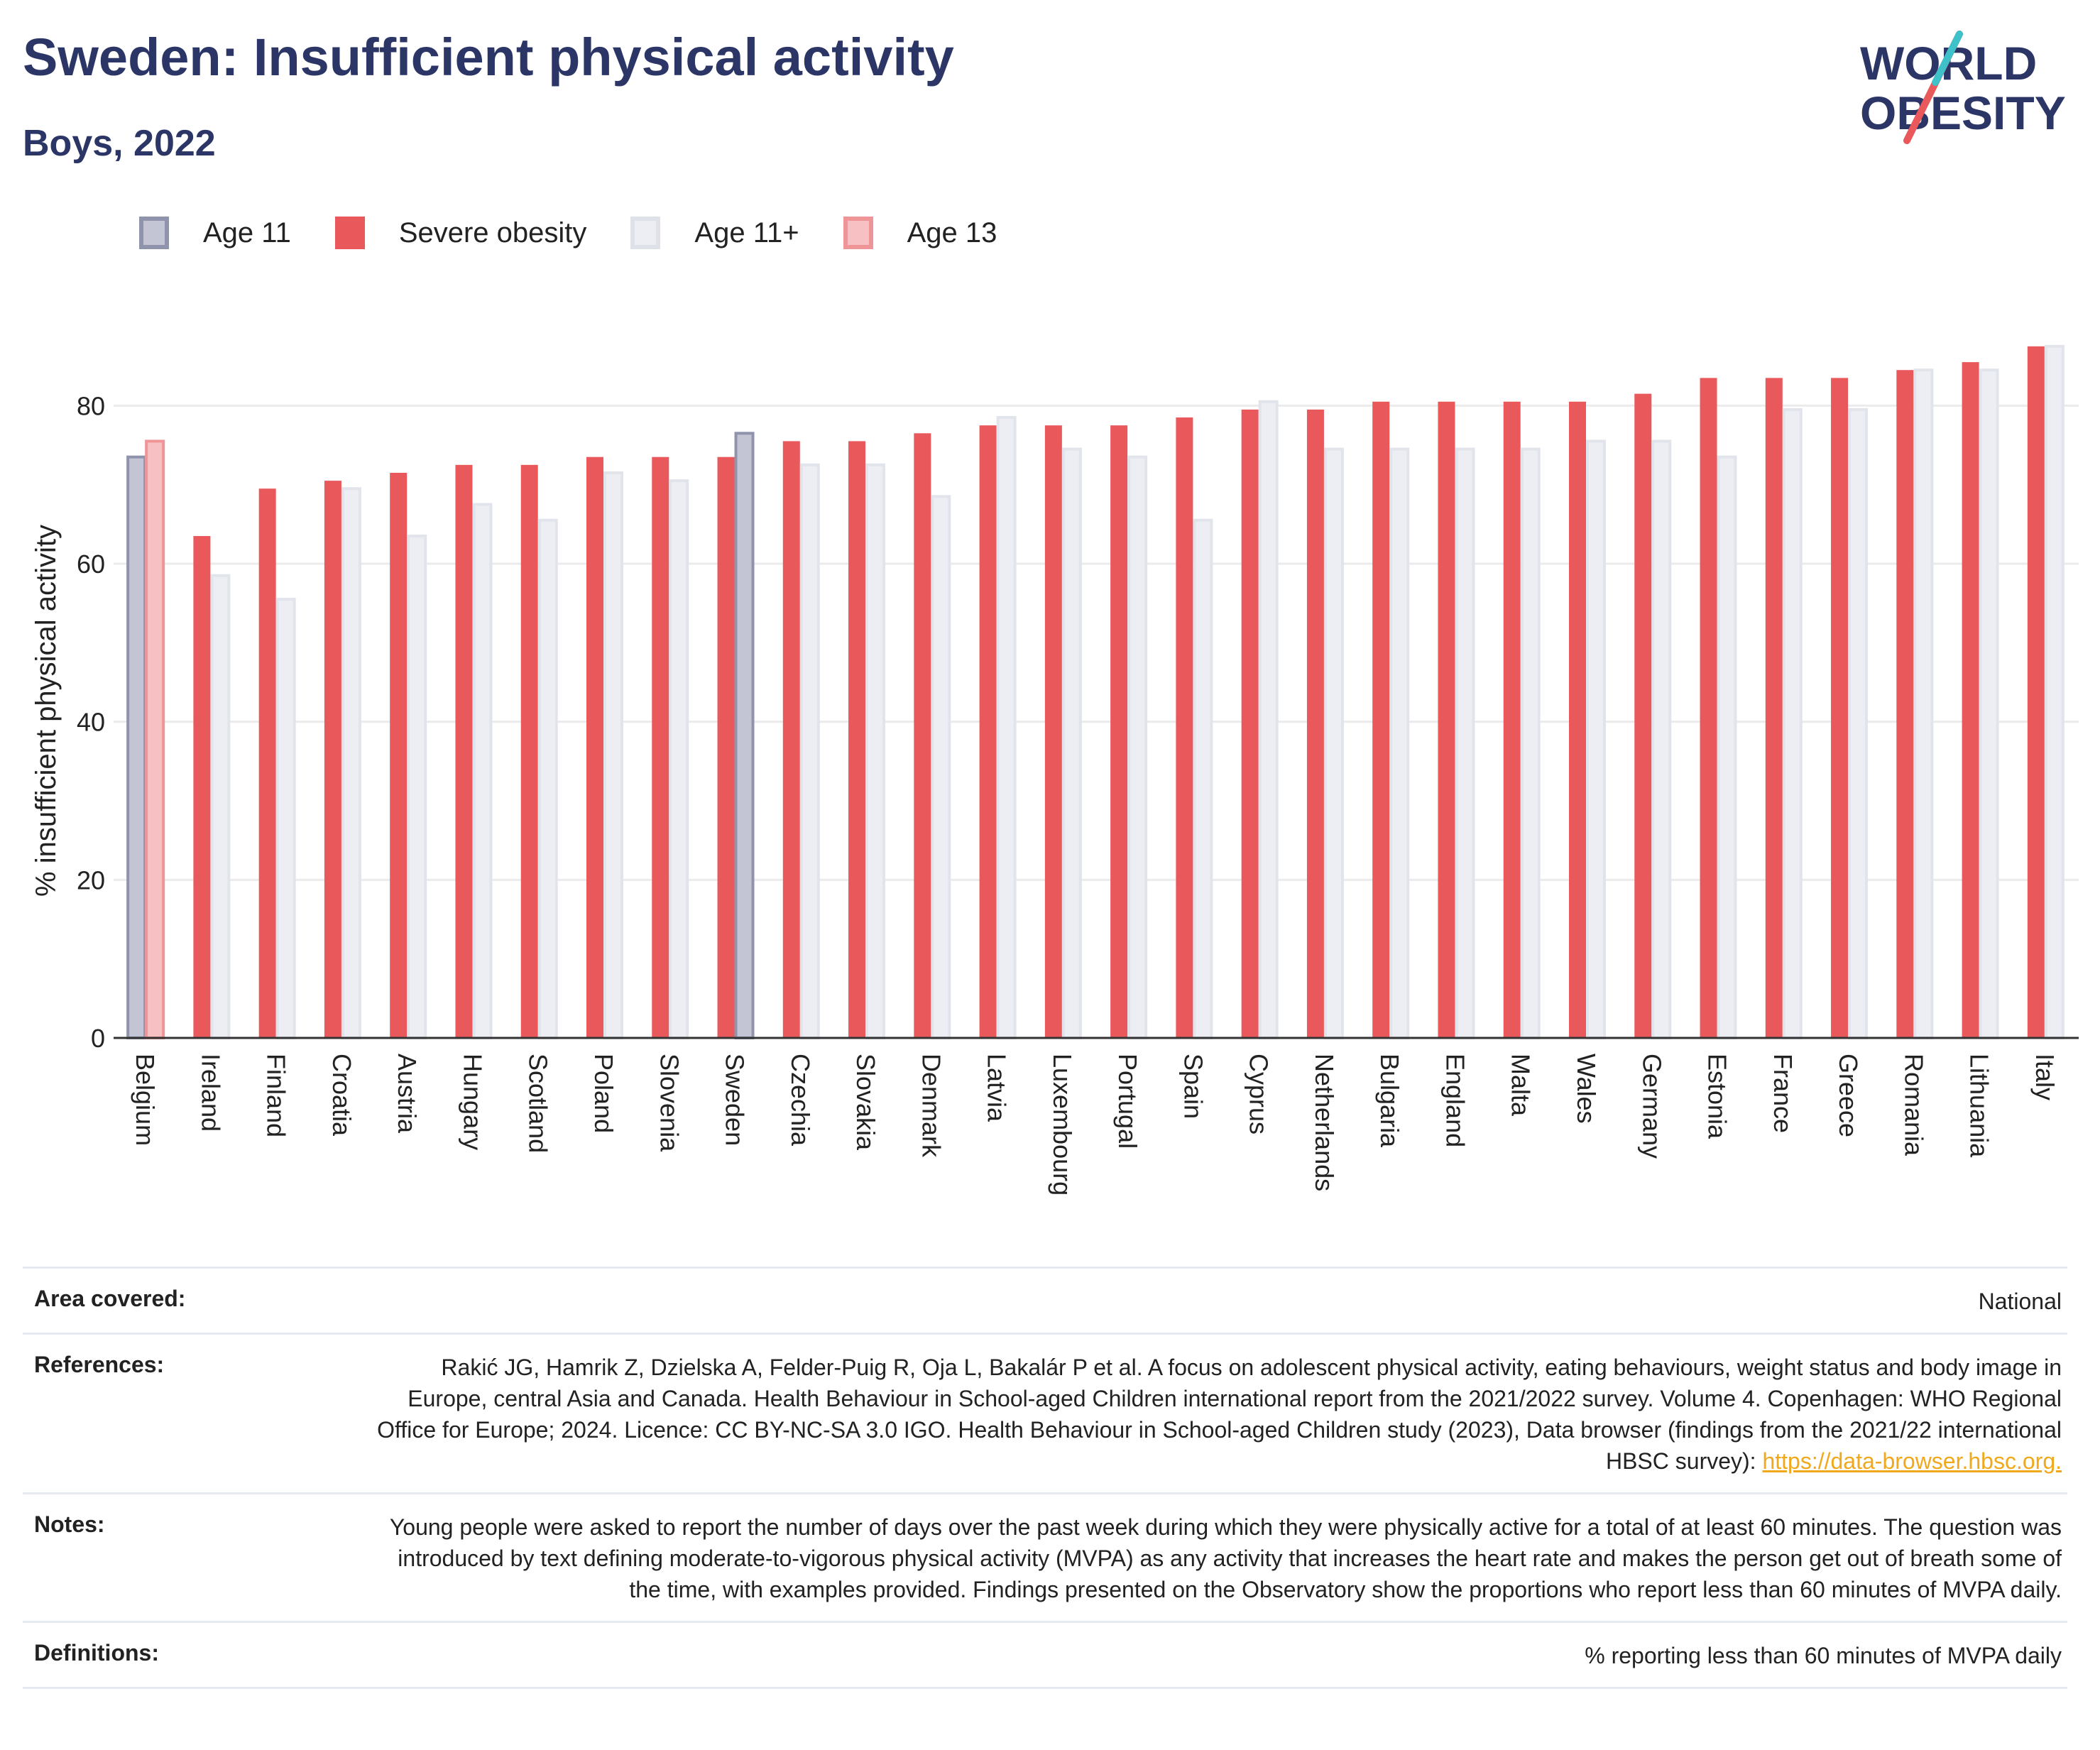 This screenshot has width=2100, height=1750. What do you see at coordinates (1727, 747) in the screenshot?
I see `bar-estonia-age-11-` at bounding box center [1727, 747].